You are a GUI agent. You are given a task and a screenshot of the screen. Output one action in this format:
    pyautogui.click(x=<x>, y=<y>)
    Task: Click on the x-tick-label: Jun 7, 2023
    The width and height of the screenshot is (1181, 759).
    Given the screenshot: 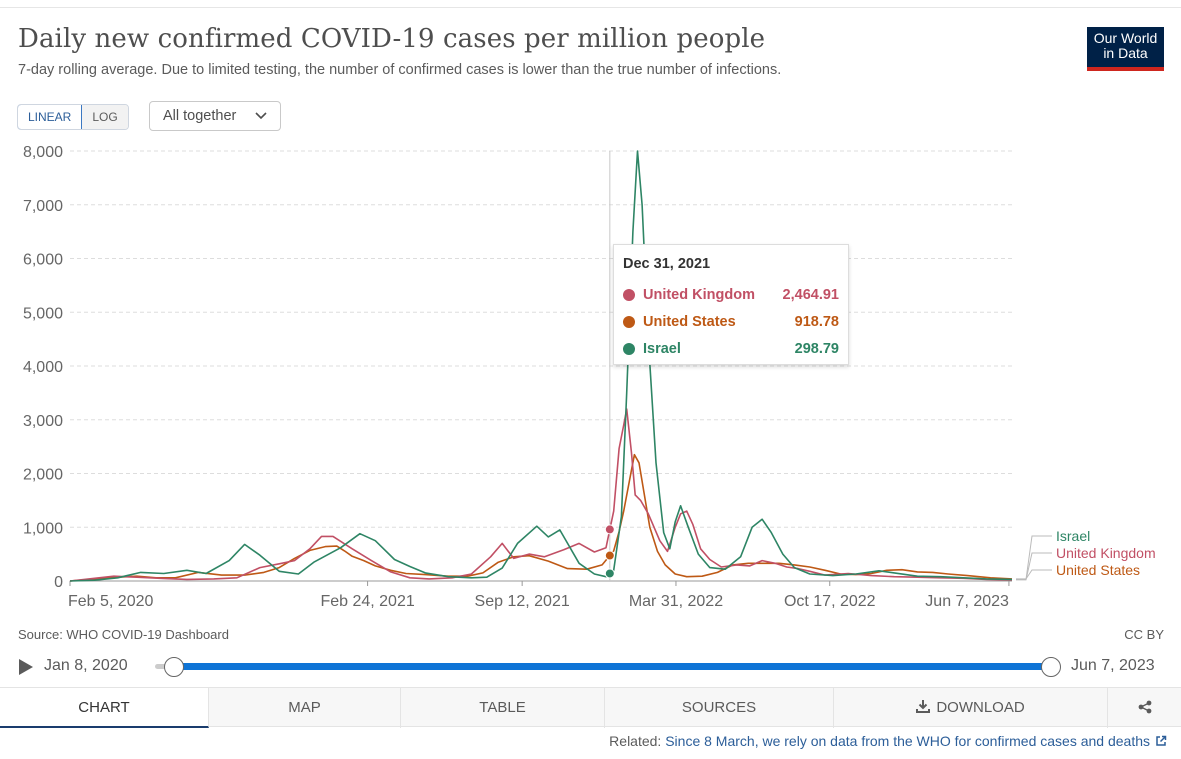 What is the action you would take?
    pyautogui.click(x=967, y=601)
    